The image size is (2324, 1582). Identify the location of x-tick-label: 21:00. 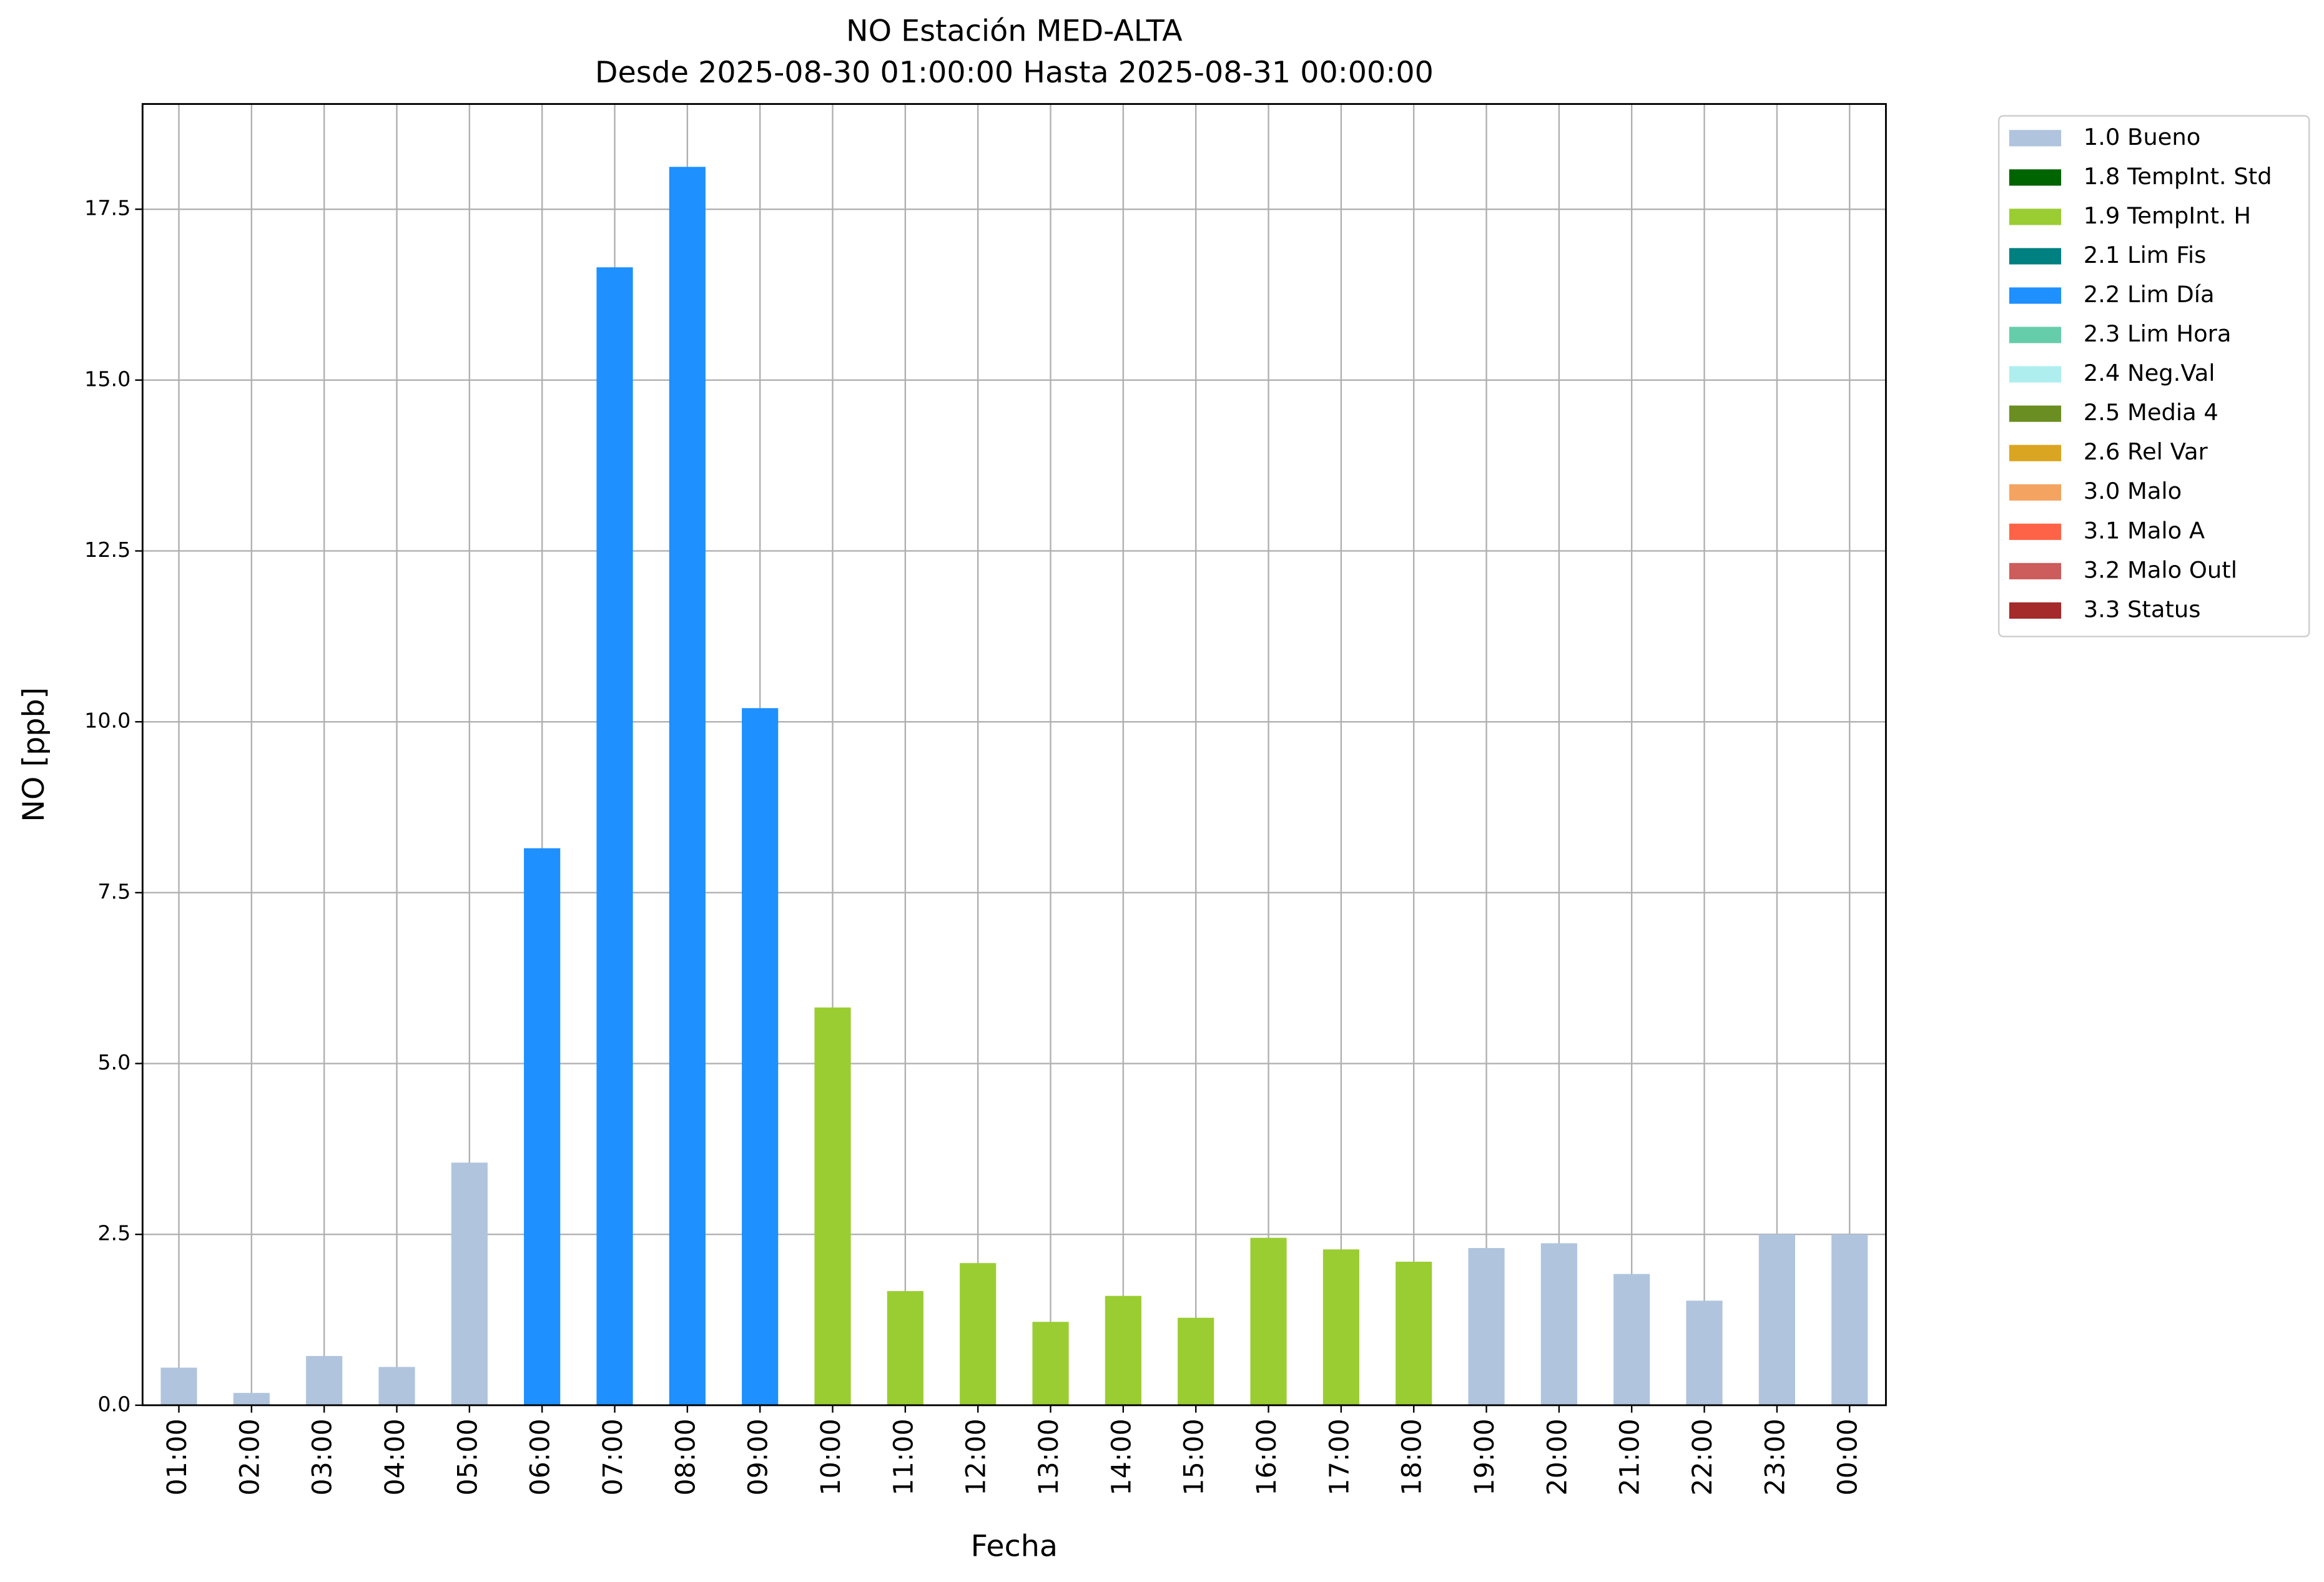
(1630, 1456).